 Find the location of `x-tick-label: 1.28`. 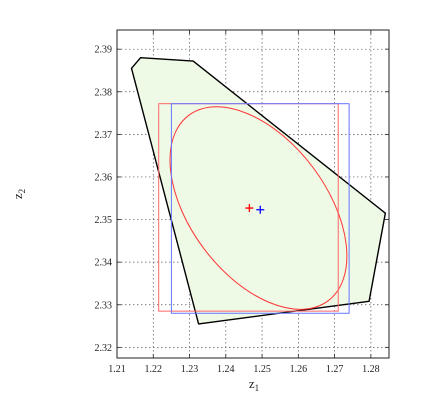

x-tick-label: 1.28 is located at coordinates (371, 369).